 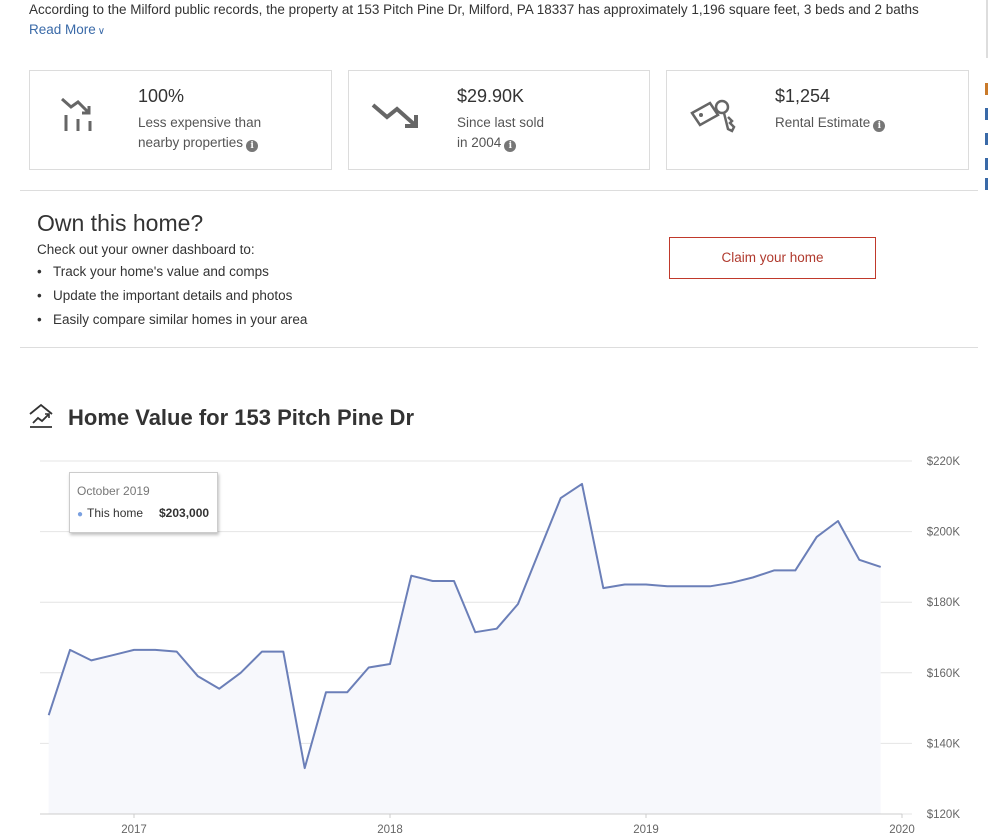 I want to click on own-home-title: Own this home?, so click(x=120, y=223).